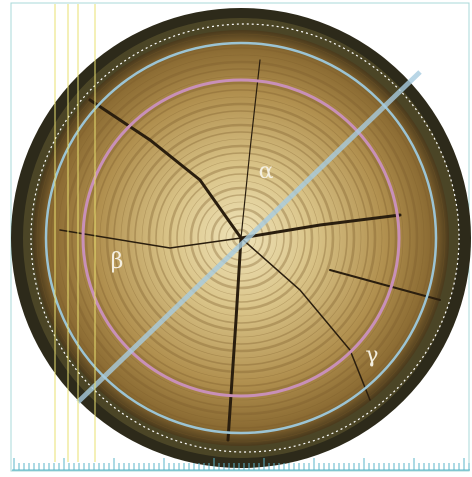 The image size is (472, 477). I want to click on ring, so click(241, 238).